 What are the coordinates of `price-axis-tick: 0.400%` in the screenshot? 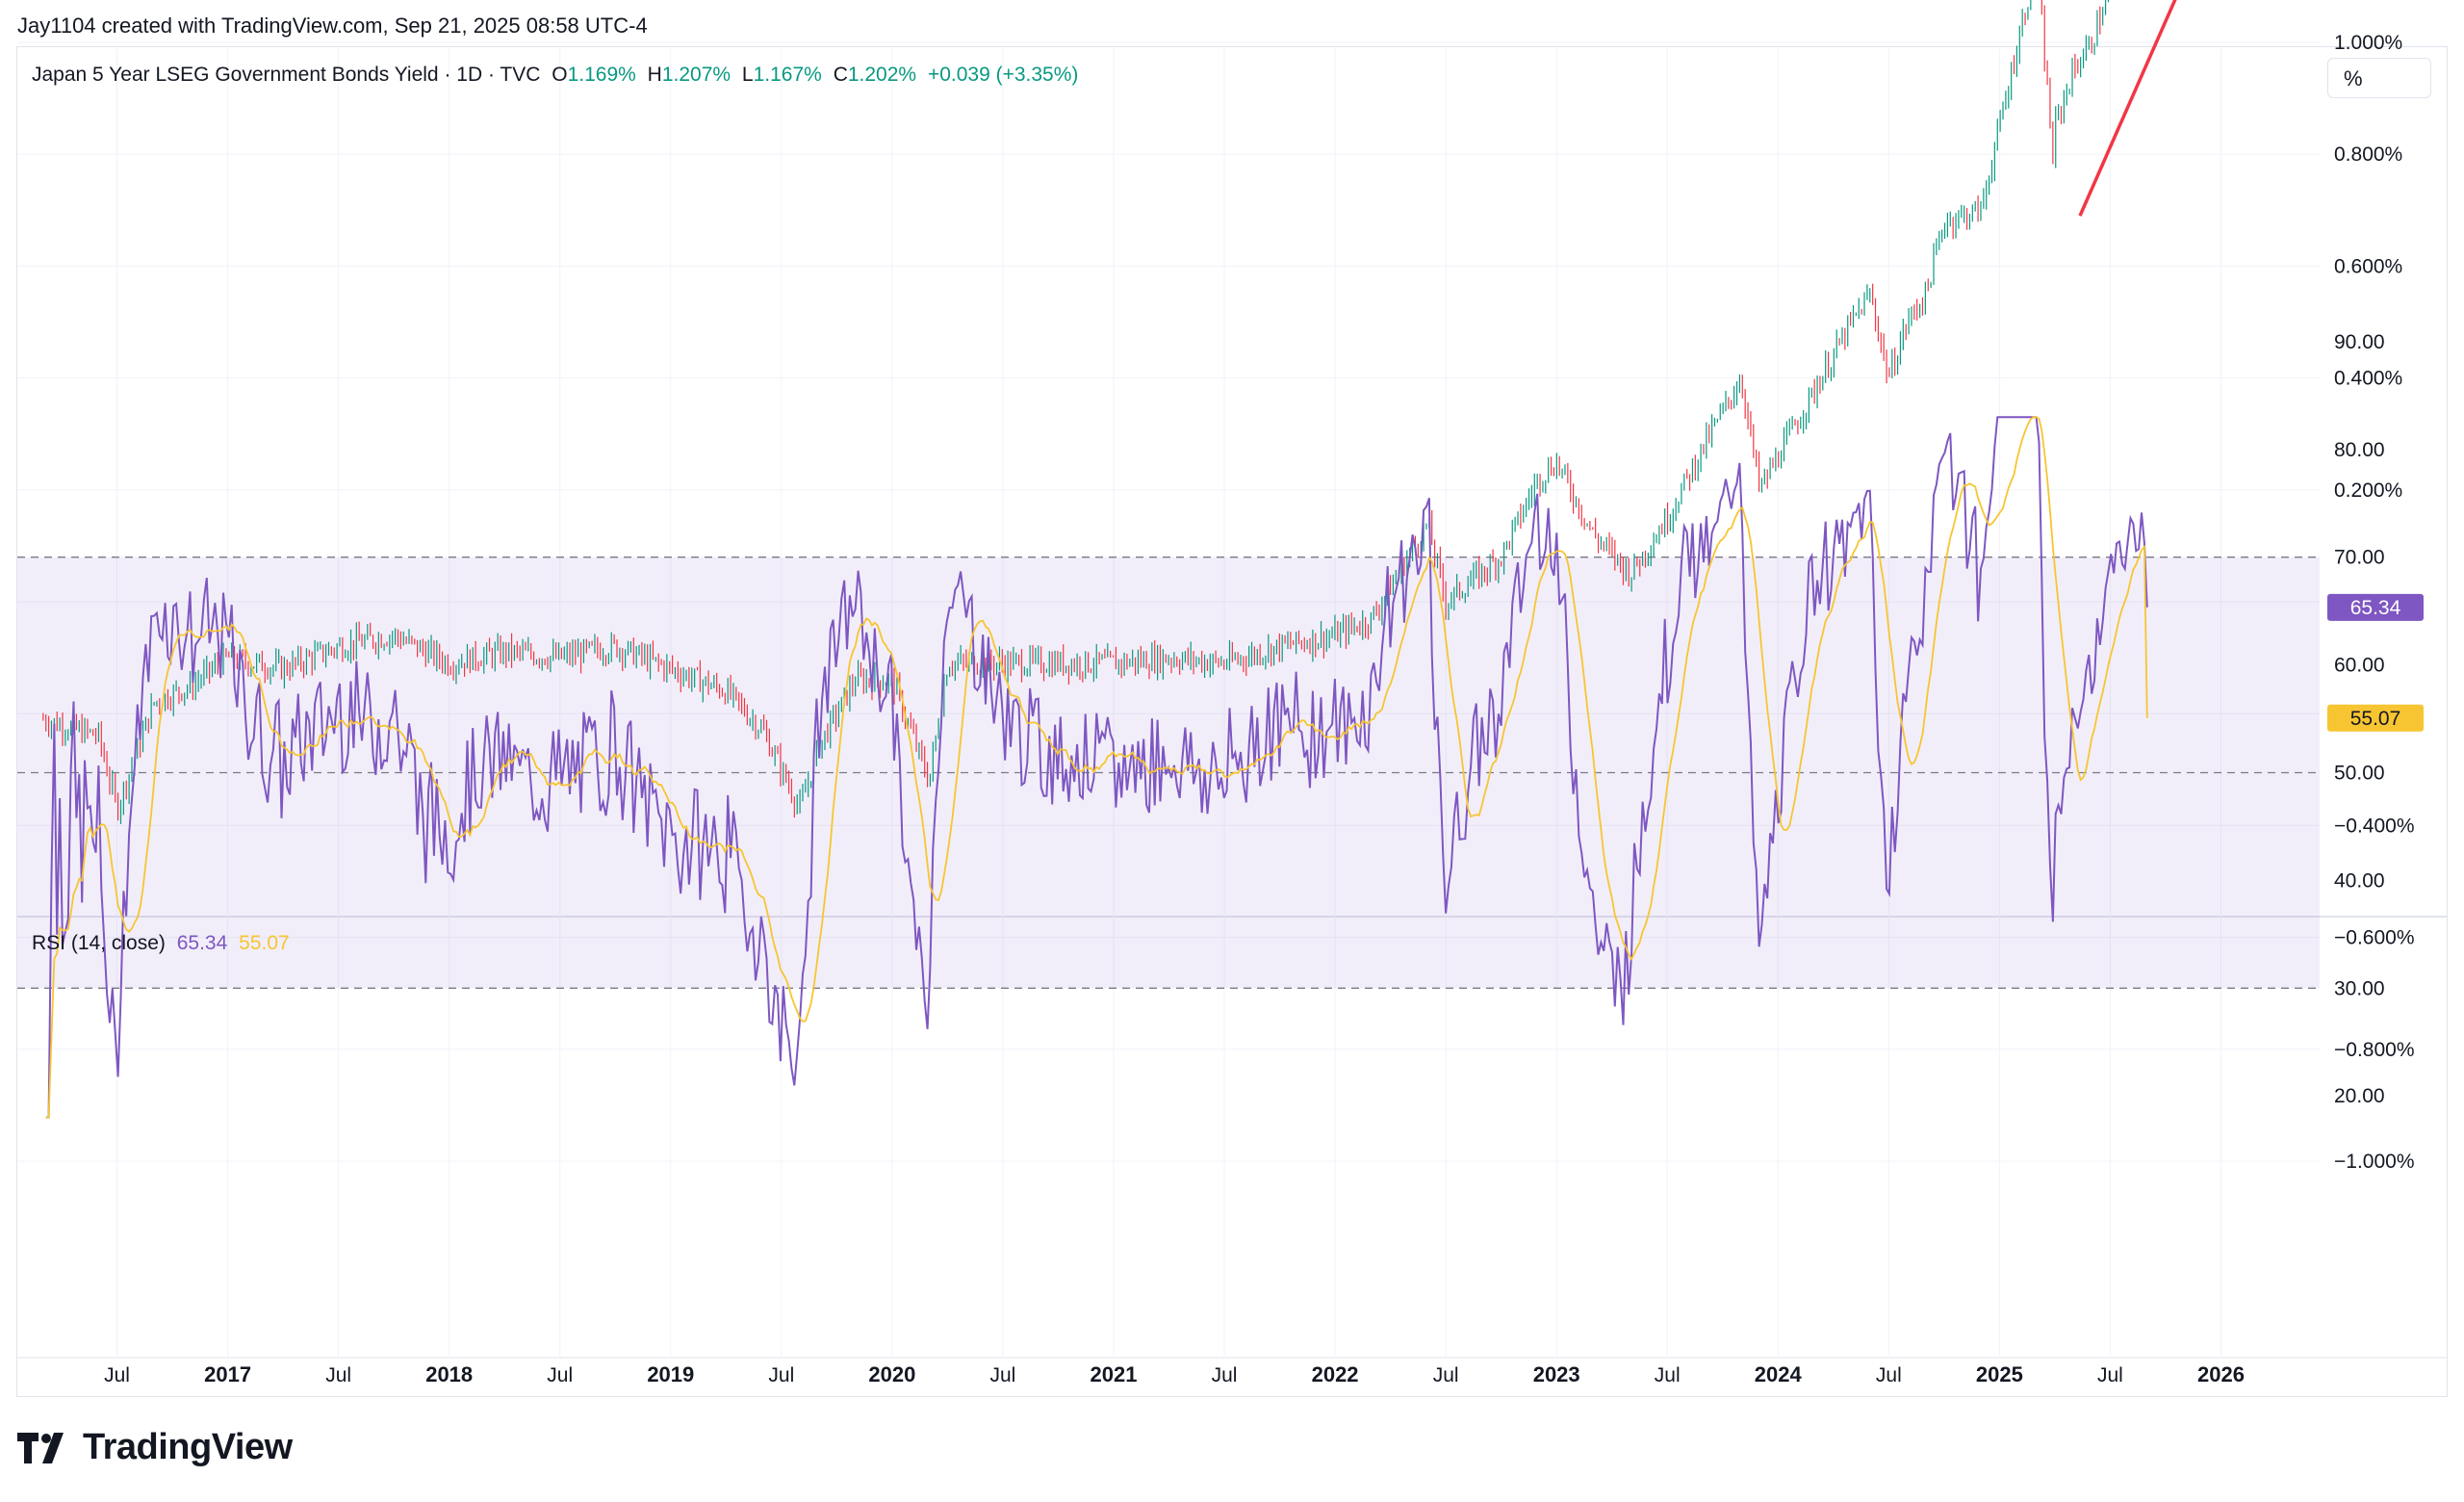 It's located at (2368, 379).